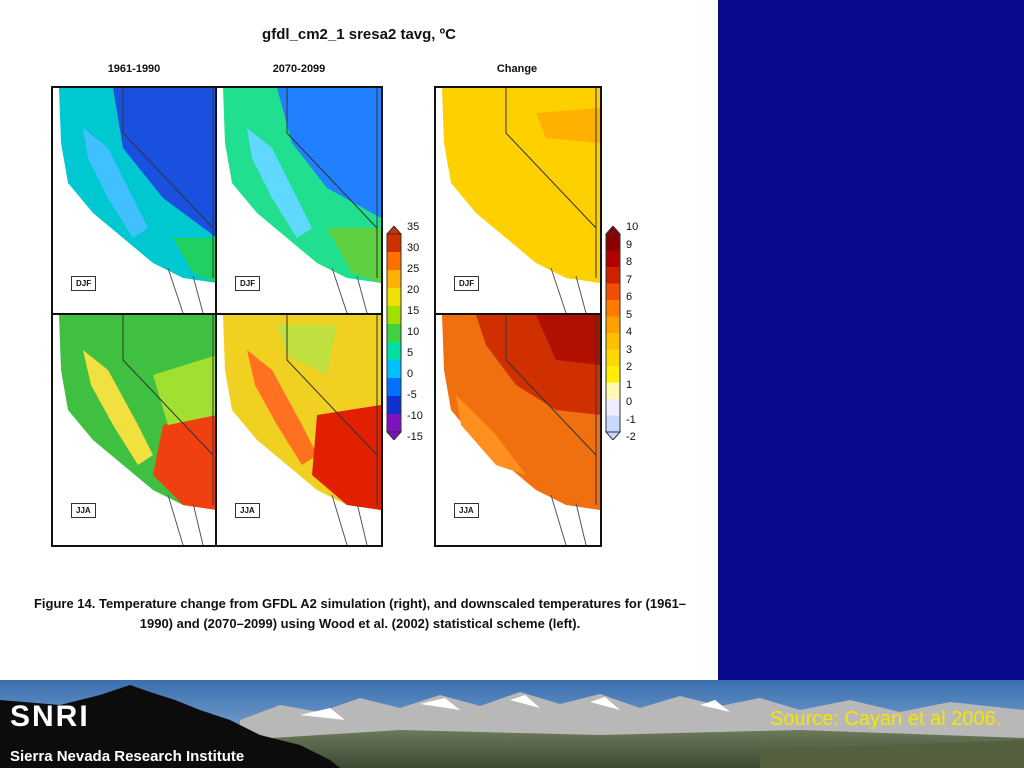  I want to click on source-citation: Source: Cayan et al 2006., so click(886, 719).